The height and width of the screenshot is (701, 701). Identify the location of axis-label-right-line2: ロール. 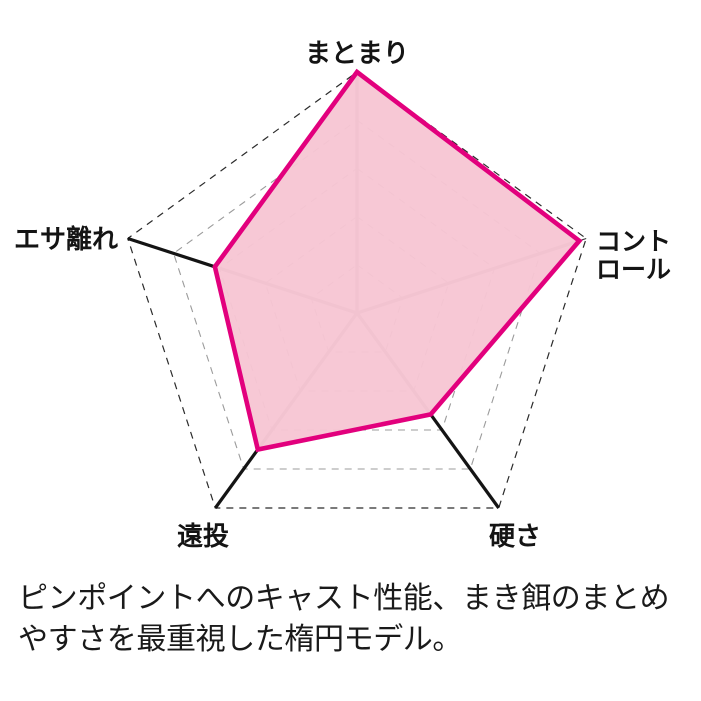
(633, 270).